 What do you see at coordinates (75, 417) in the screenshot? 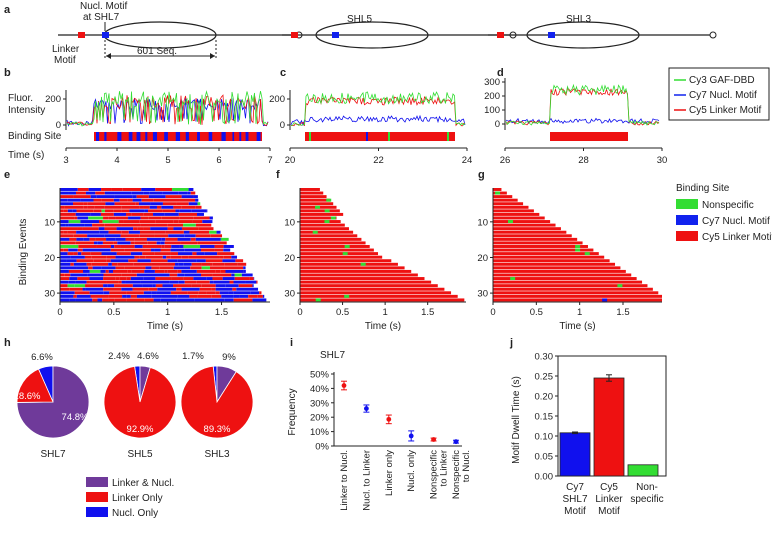
I see `pie-slice-label: 74.8%` at bounding box center [75, 417].